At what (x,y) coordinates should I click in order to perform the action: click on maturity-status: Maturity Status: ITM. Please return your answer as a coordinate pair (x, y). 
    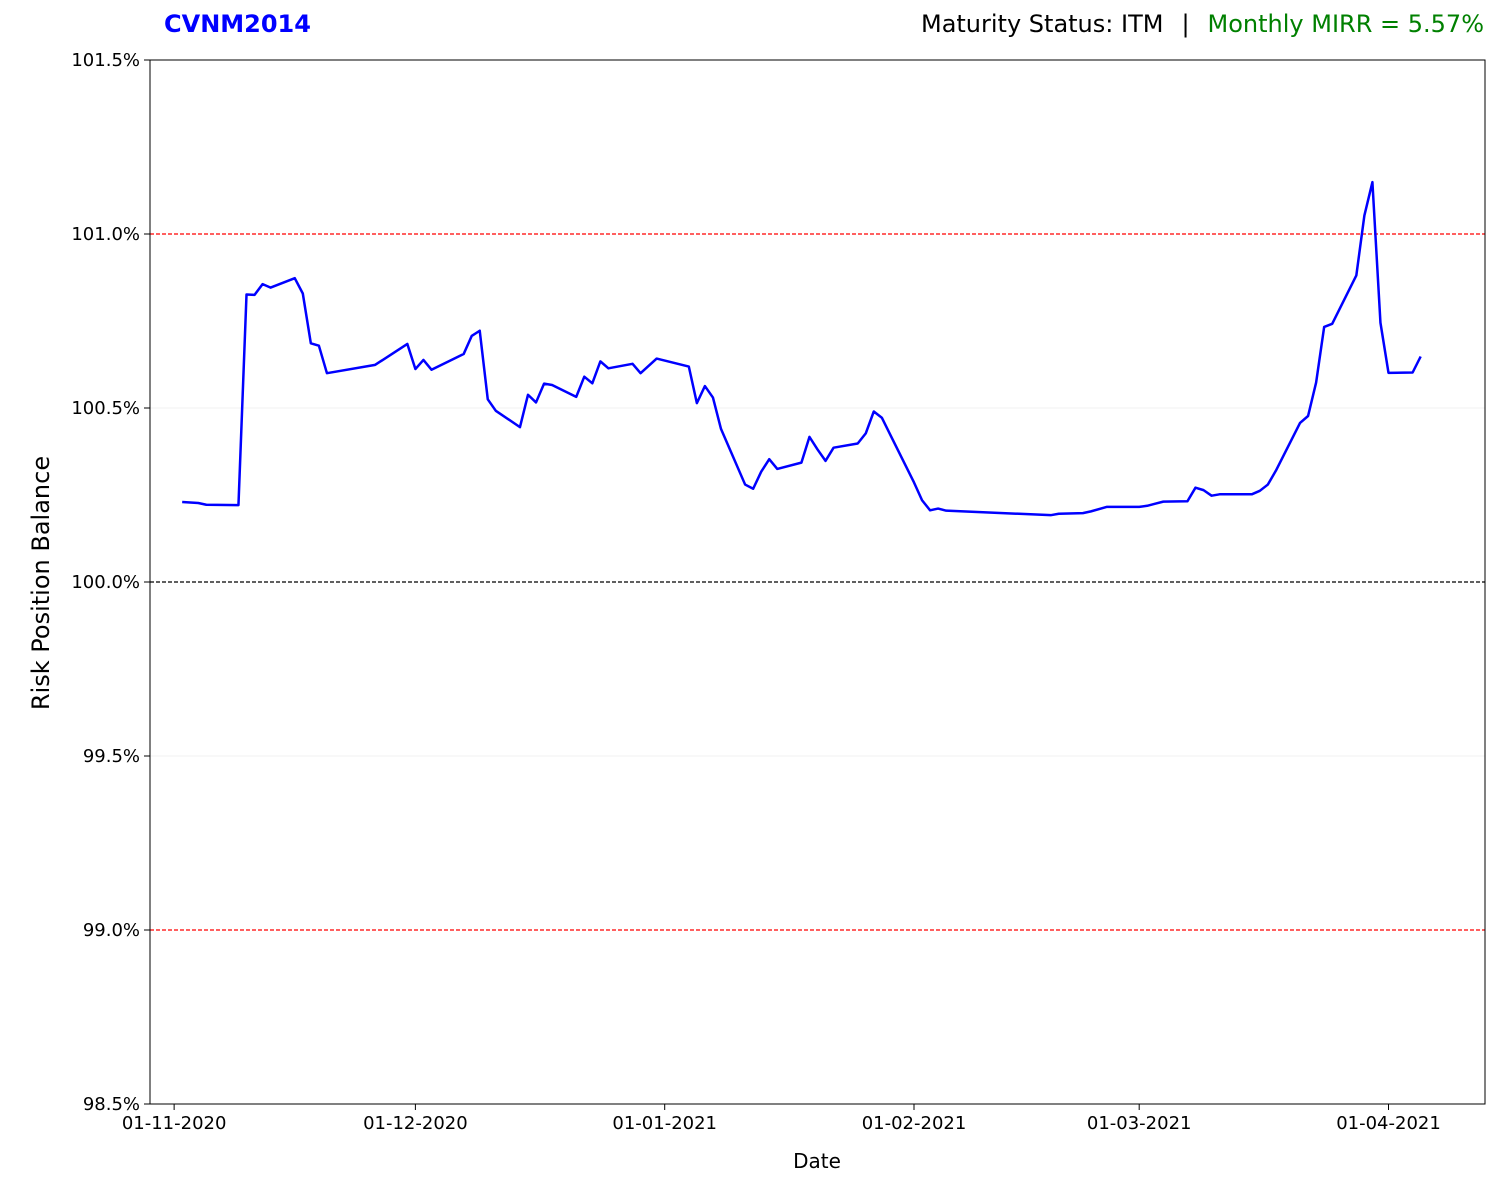
    Looking at the image, I should click on (1042, 24).